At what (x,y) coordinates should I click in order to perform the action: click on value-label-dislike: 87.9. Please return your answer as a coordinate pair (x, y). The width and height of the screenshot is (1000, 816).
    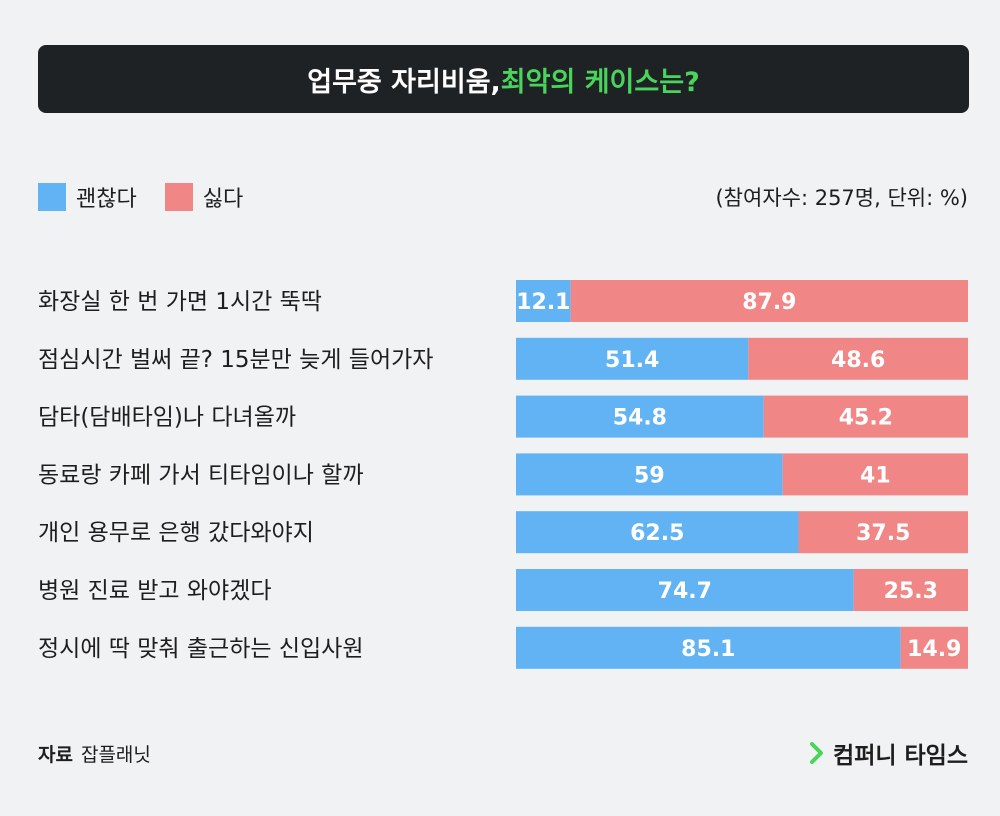
    Looking at the image, I should click on (769, 302).